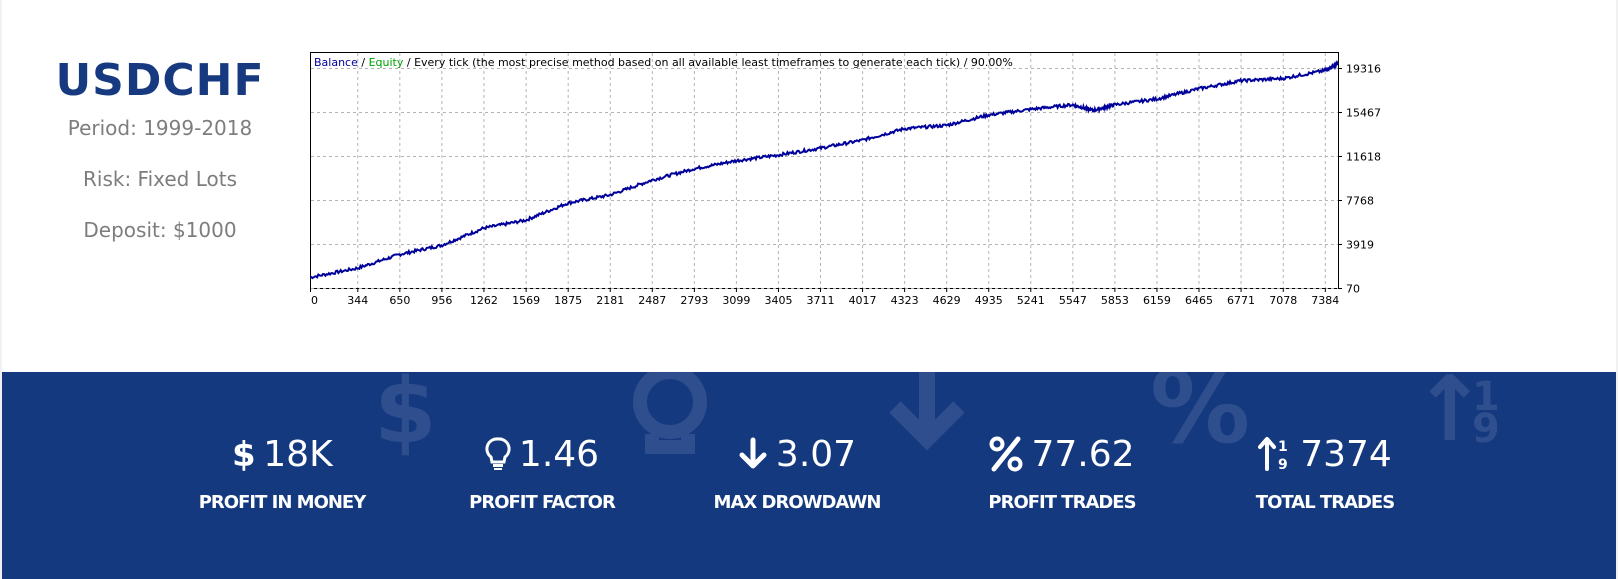 This screenshot has height=579, width=1618. Describe the element at coordinates (1157, 300) in the screenshot. I see `x-tick-label: 6159` at that location.